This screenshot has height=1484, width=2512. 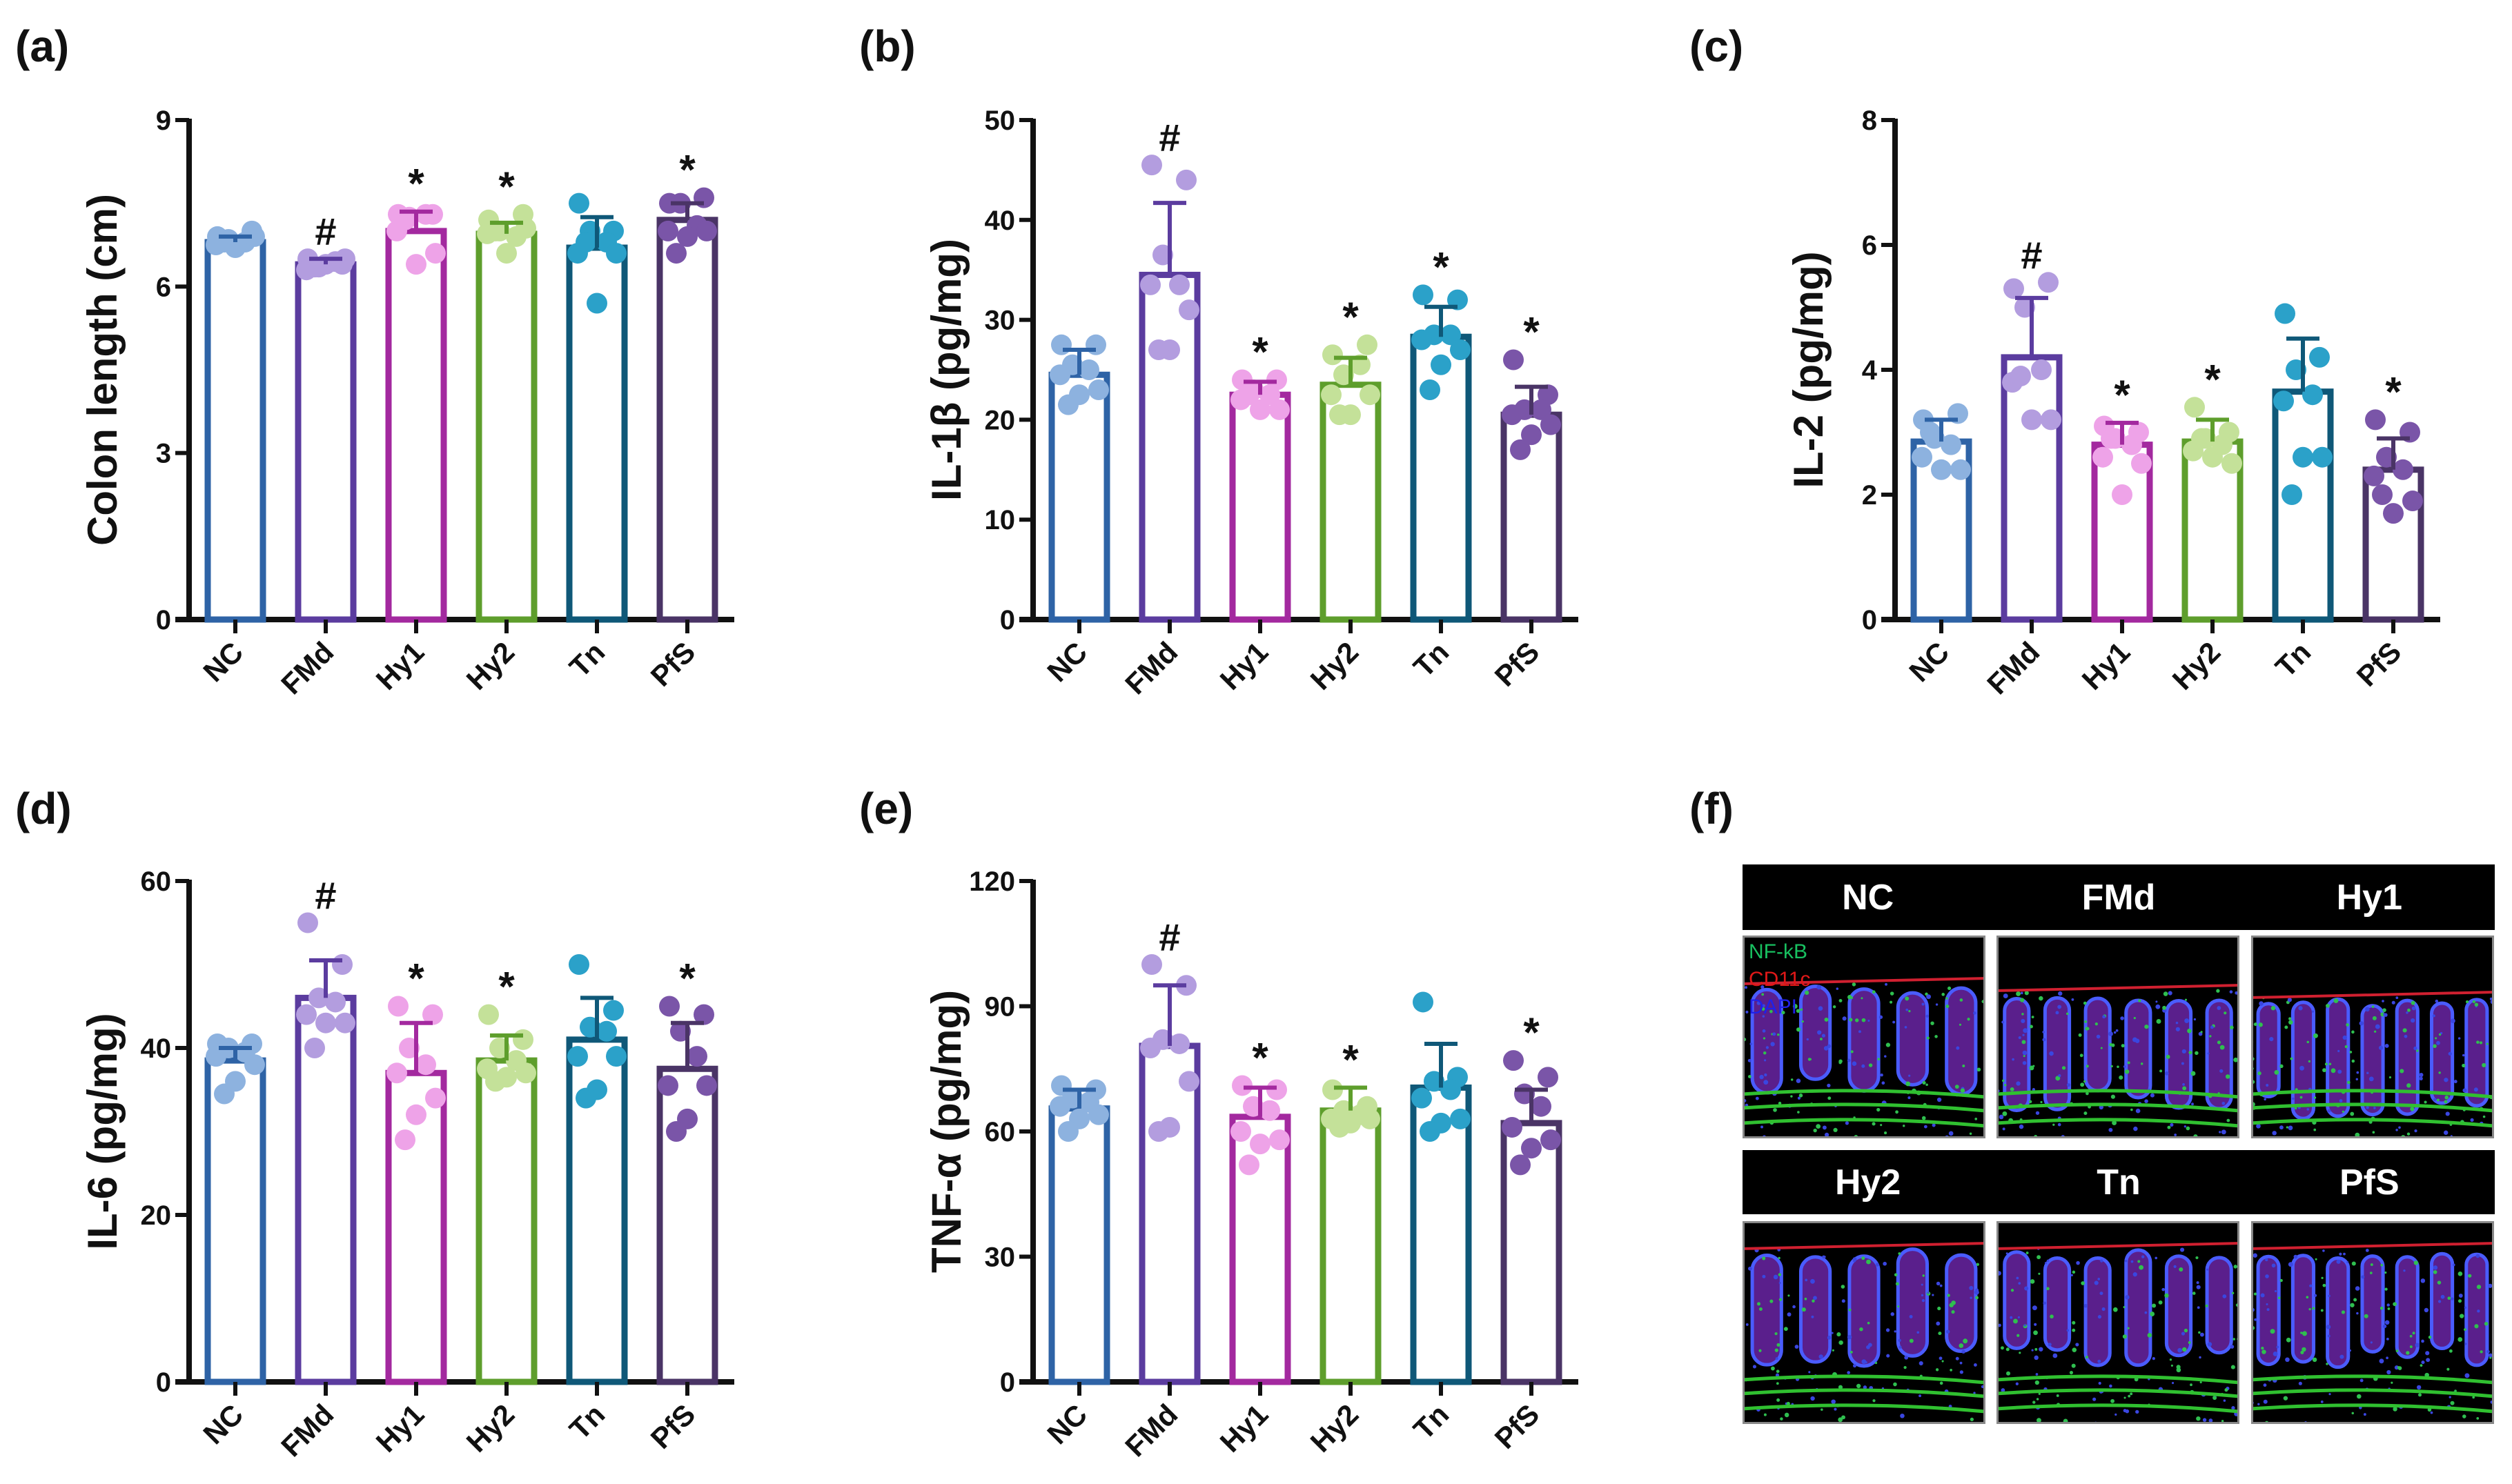 I want to click on micrograph-tn, so click(x=2117, y=1322).